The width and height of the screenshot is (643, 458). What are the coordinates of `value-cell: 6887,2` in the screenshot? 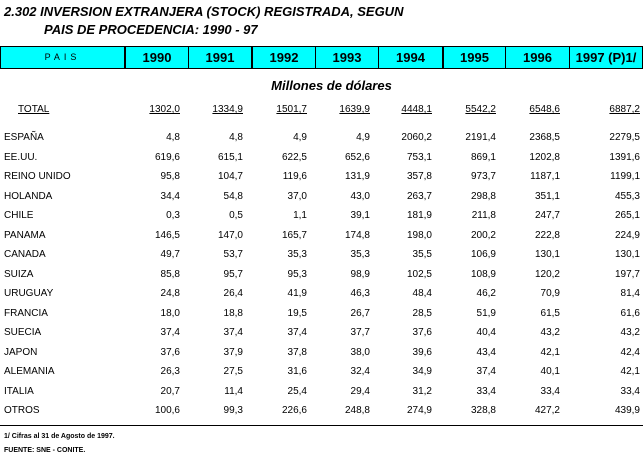 It's located at (624, 109).